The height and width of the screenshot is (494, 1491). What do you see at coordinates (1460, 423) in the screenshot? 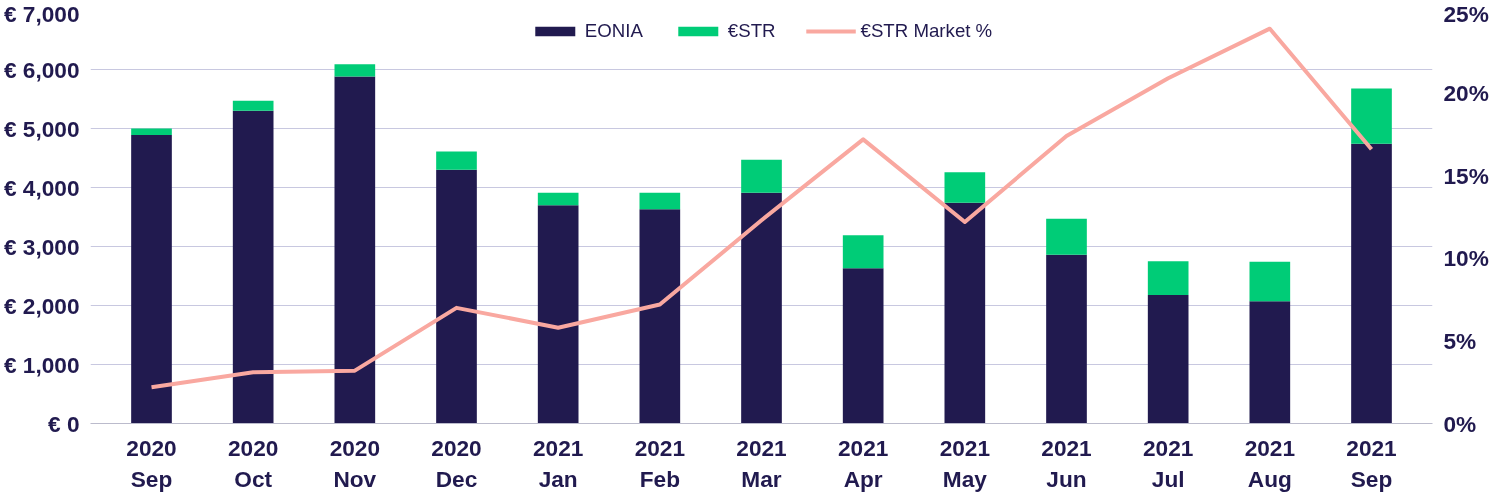
I see `y2-tick-label: 0%` at bounding box center [1460, 423].